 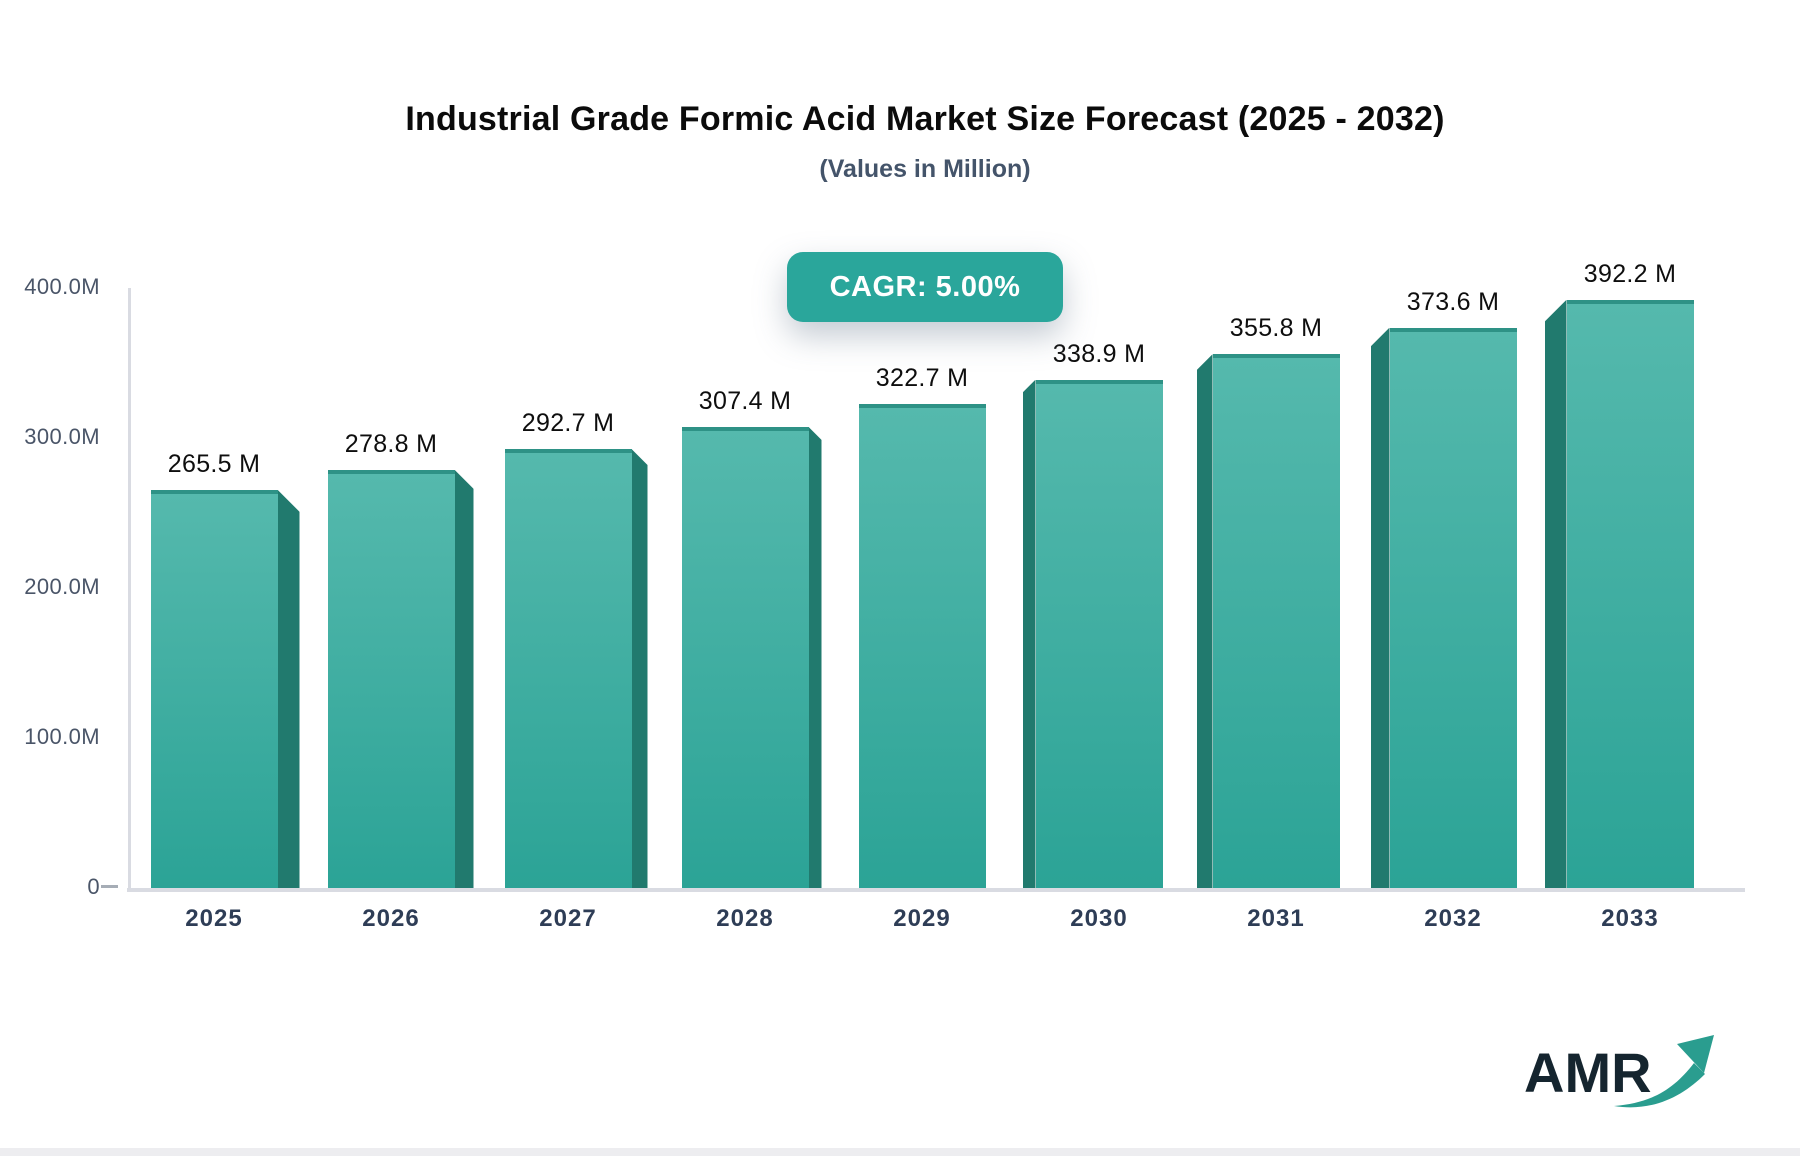 I want to click on amr-logo-arrowhead, so click(x=1695, y=1054).